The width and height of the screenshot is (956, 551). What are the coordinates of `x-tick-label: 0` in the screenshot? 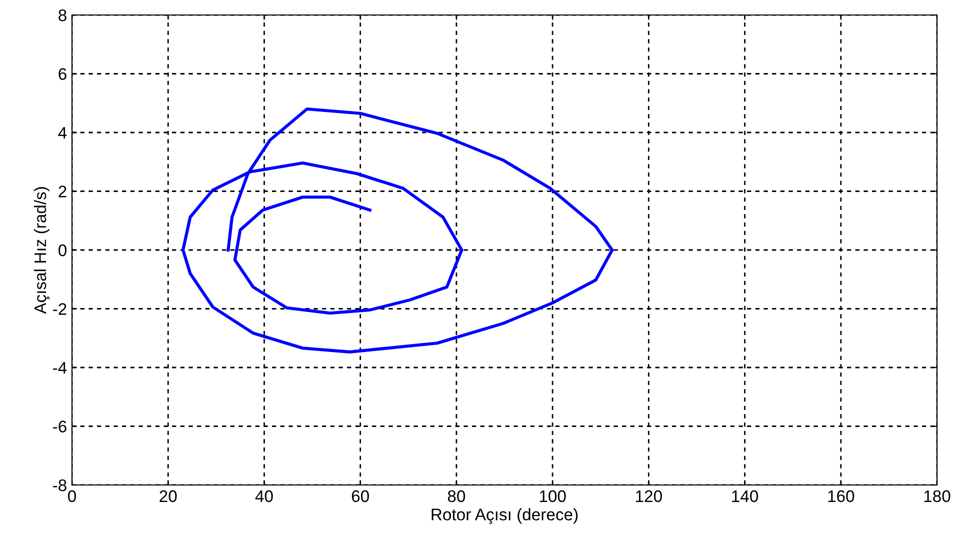 It's located at (72, 496).